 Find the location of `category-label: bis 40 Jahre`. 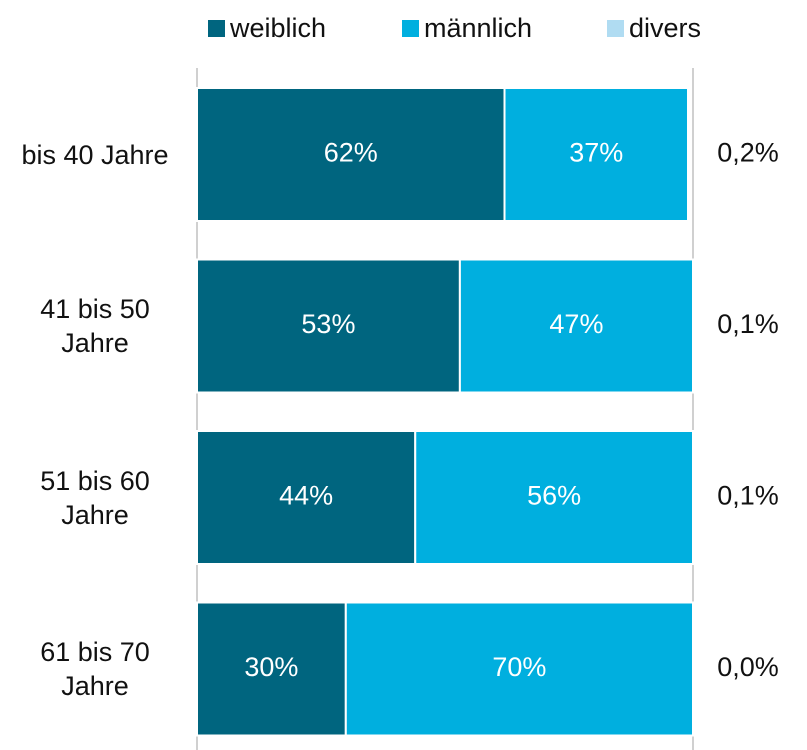

category-label: bis 40 Jahre is located at coordinates (95, 154).